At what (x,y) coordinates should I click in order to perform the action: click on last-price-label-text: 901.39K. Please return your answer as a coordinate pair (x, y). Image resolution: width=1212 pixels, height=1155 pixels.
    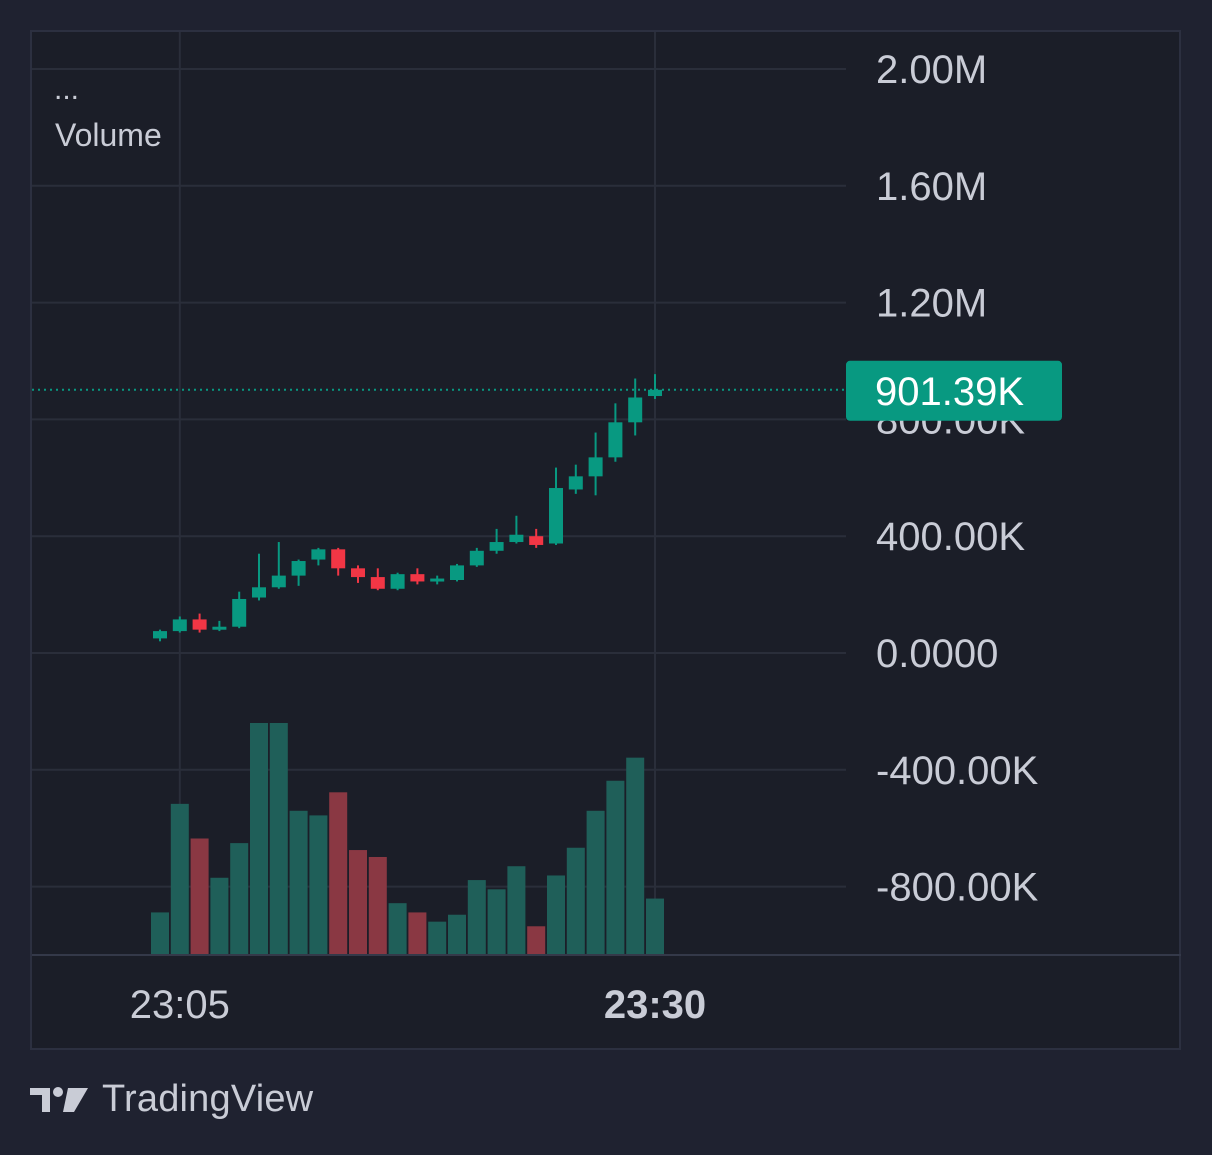
    Looking at the image, I should click on (949, 392).